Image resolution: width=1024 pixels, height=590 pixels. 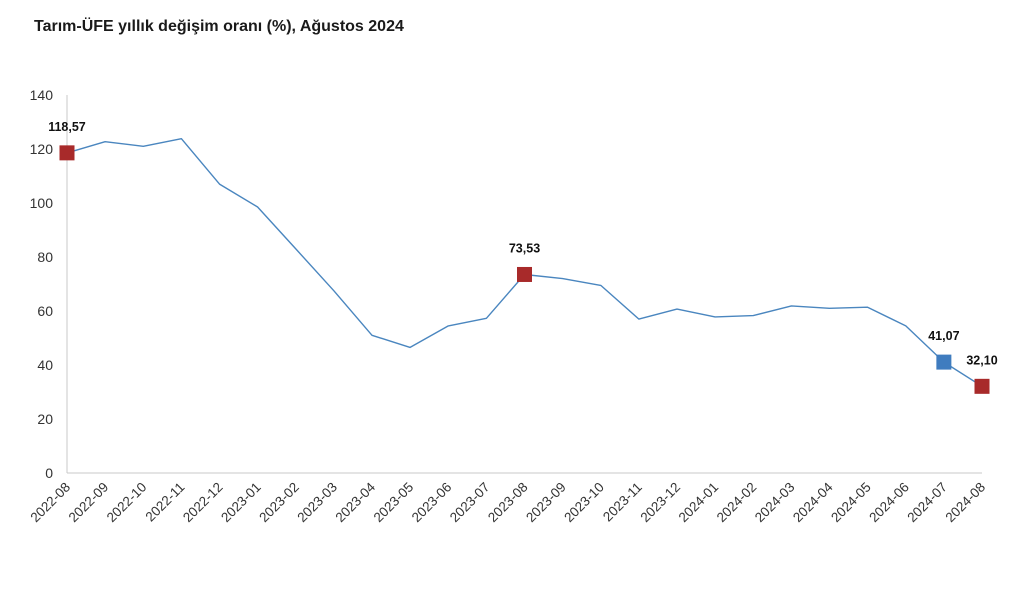 What do you see at coordinates (165, 502) in the screenshot?
I see `x-tick-label: 2022-11` at bounding box center [165, 502].